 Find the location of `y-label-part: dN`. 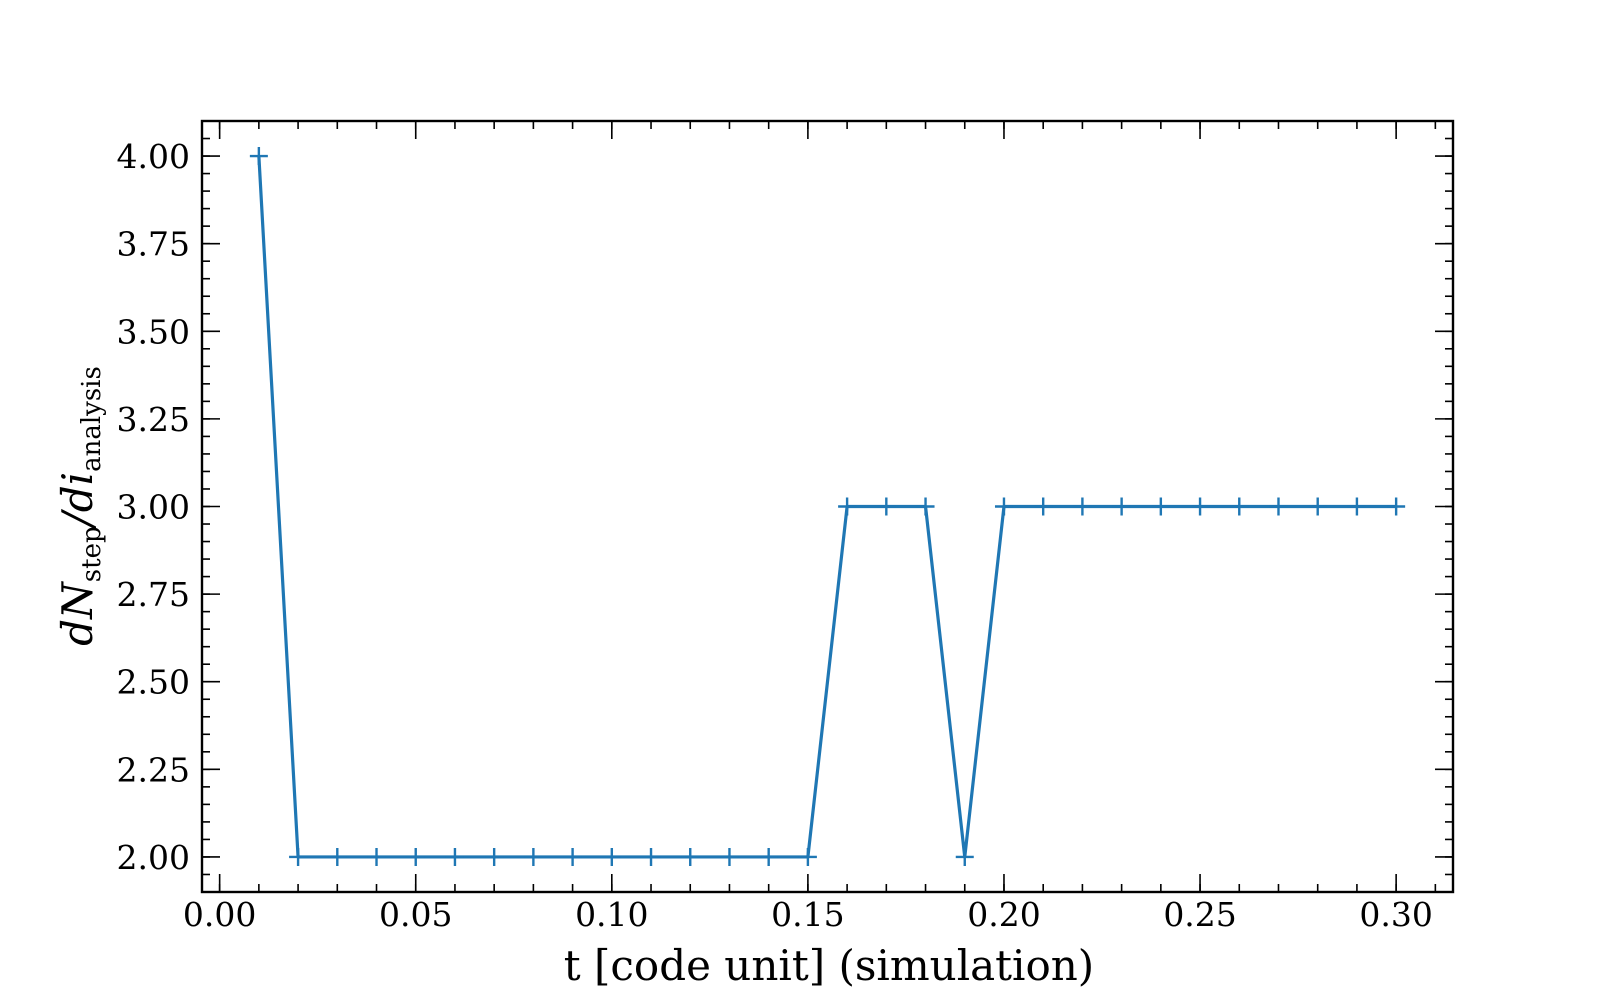

y-label-part: dN is located at coordinates (77, 613).